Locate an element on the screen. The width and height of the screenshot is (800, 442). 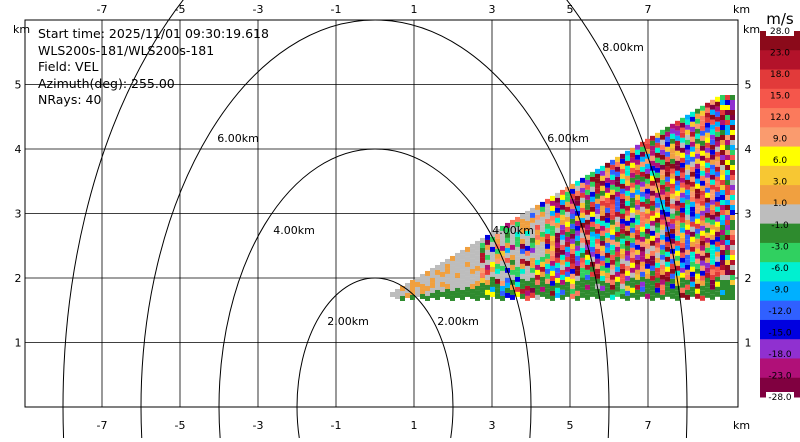
range-ring-lower-right is located at coordinates (452, 422).